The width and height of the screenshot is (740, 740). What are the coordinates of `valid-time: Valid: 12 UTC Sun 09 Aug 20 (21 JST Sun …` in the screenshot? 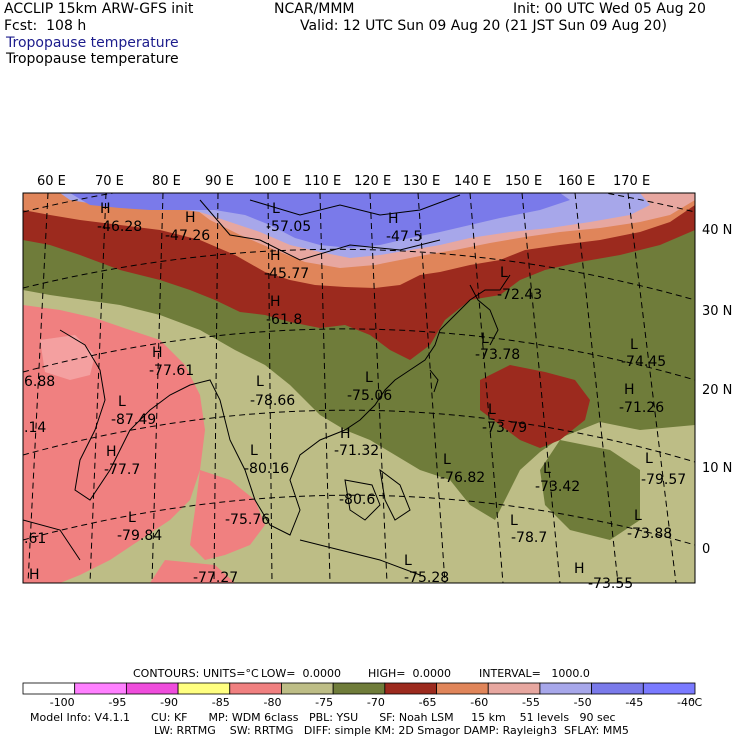 It's located at (483, 26).